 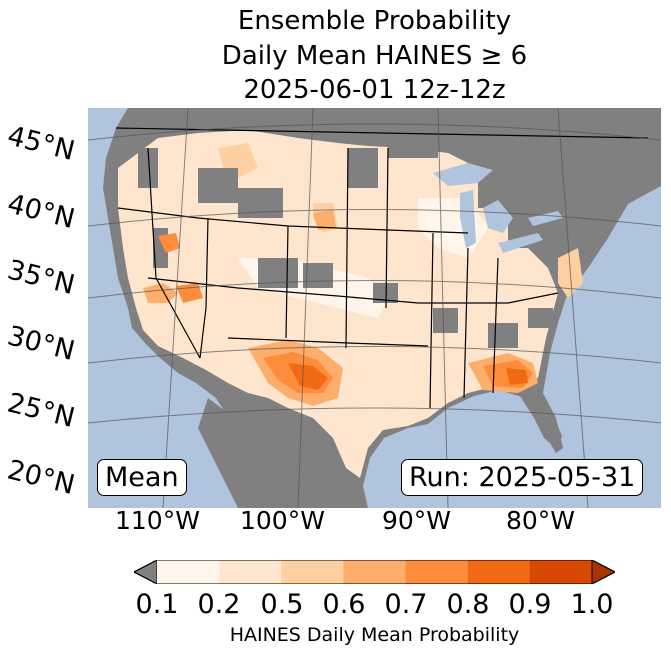 What do you see at coordinates (374, 56) in the screenshot?
I see `title-line-2: Daily Mean HAINES ≥ 6` at bounding box center [374, 56].